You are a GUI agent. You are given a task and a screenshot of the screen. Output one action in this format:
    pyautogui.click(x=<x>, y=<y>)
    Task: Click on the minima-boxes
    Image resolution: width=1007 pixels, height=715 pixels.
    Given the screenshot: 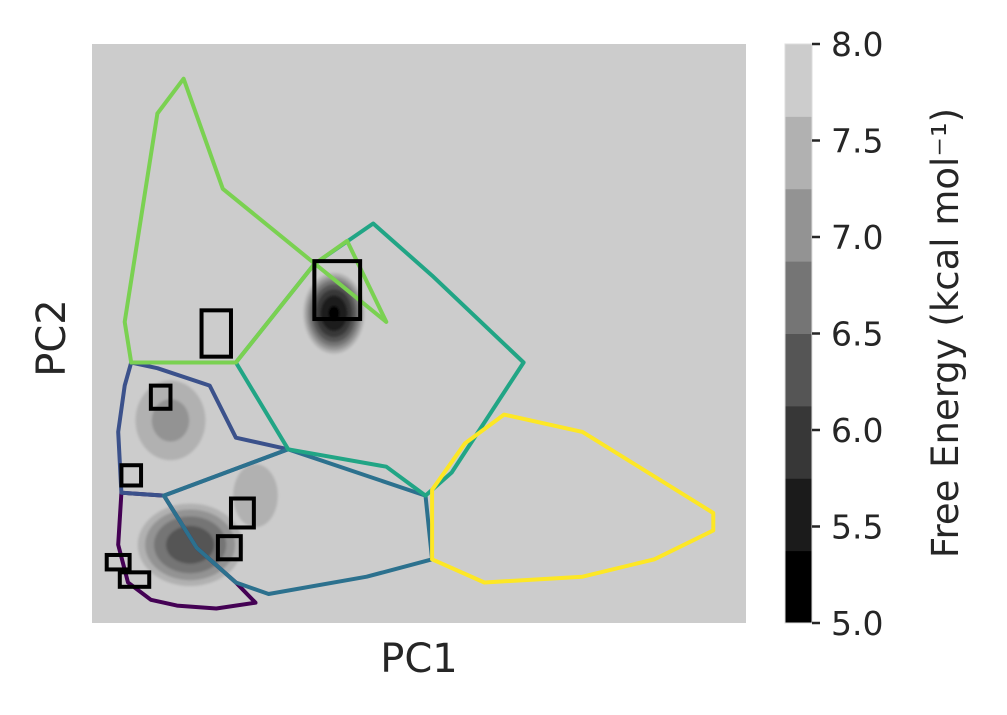 What is the action you would take?
    pyautogui.click(x=233, y=424)
    